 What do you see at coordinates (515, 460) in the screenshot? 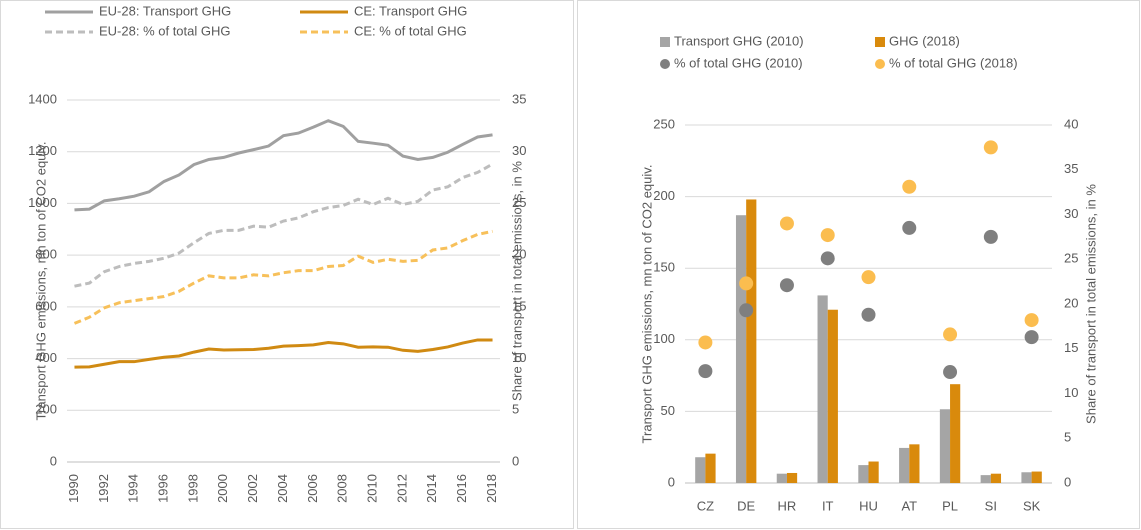
I see `y2-tick-label: 0` at bounding box center [515, 460].